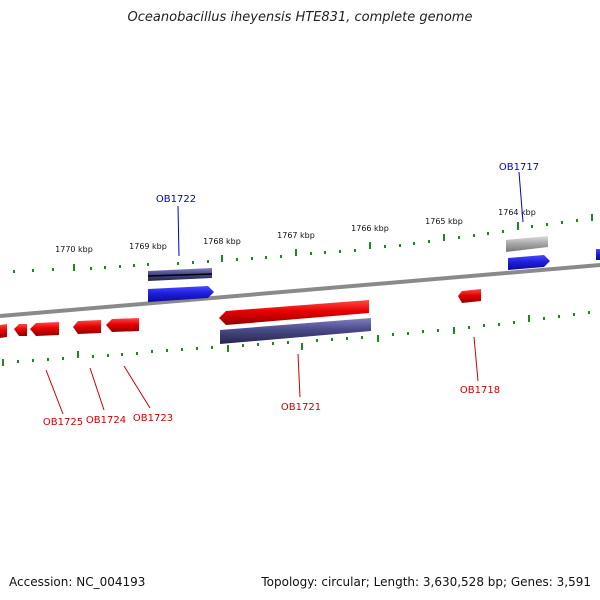  I want to click on scale-label-1767: 1767 kbp, so click(296, 235).